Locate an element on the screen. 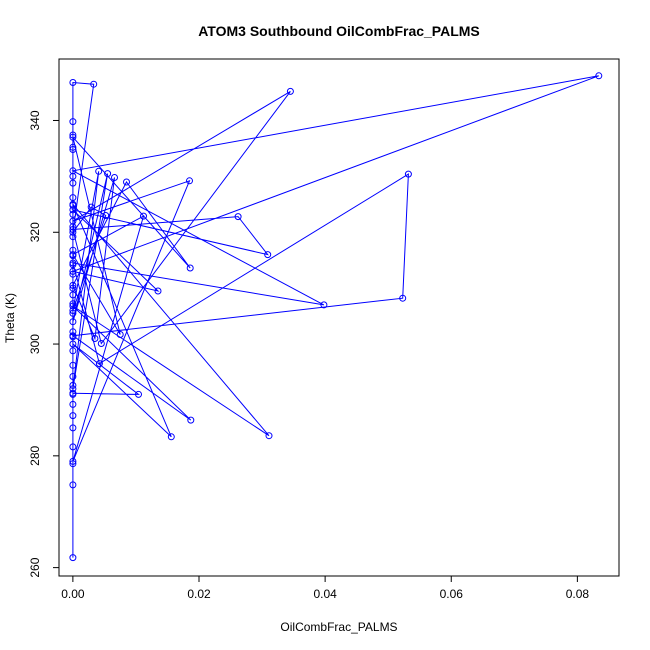 Image resolution: width=650 pixels, height=650 pixels. x-tick-label: 0.04 is located at coordinates (325, 594).